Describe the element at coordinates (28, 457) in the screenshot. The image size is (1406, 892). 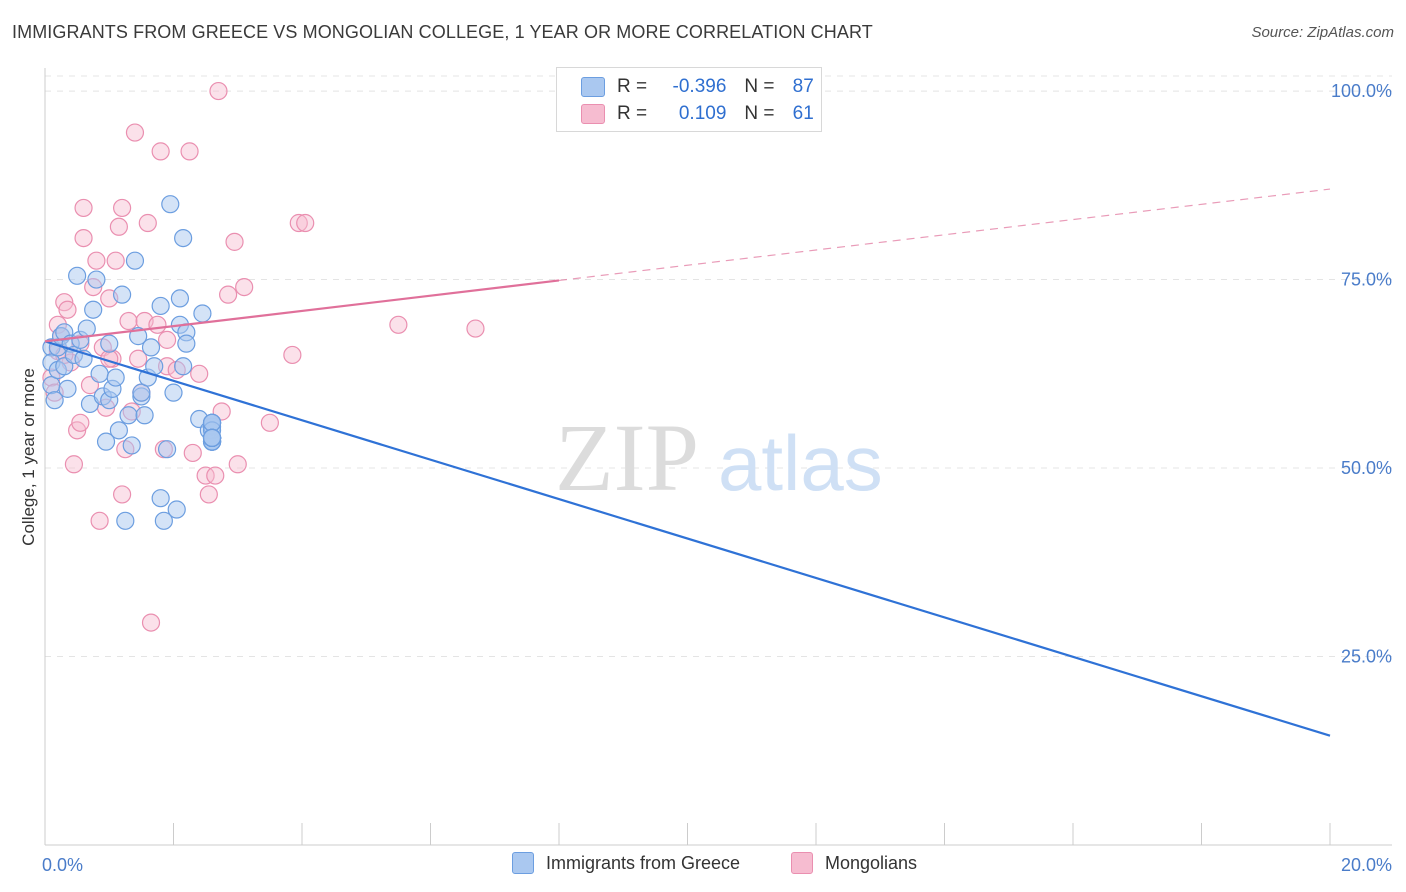
I see `y-axis-label: College, 1 year or more` at that location.